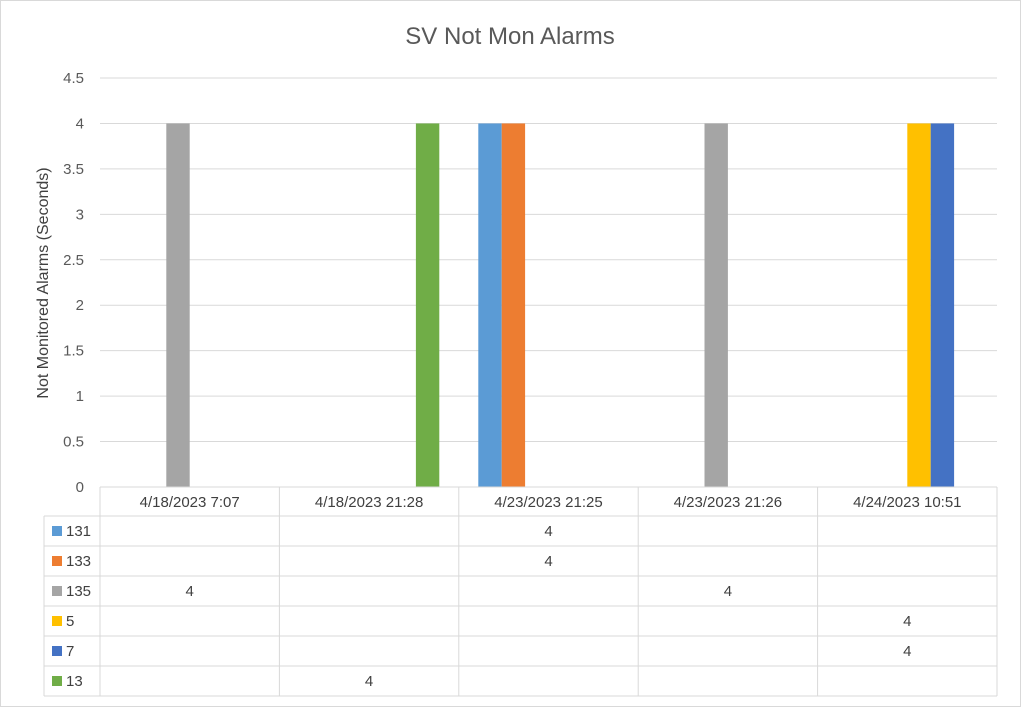  Describe the element at coordinates (80, 487) in the screenshot. I see `y-tick-label: 0` at that location.